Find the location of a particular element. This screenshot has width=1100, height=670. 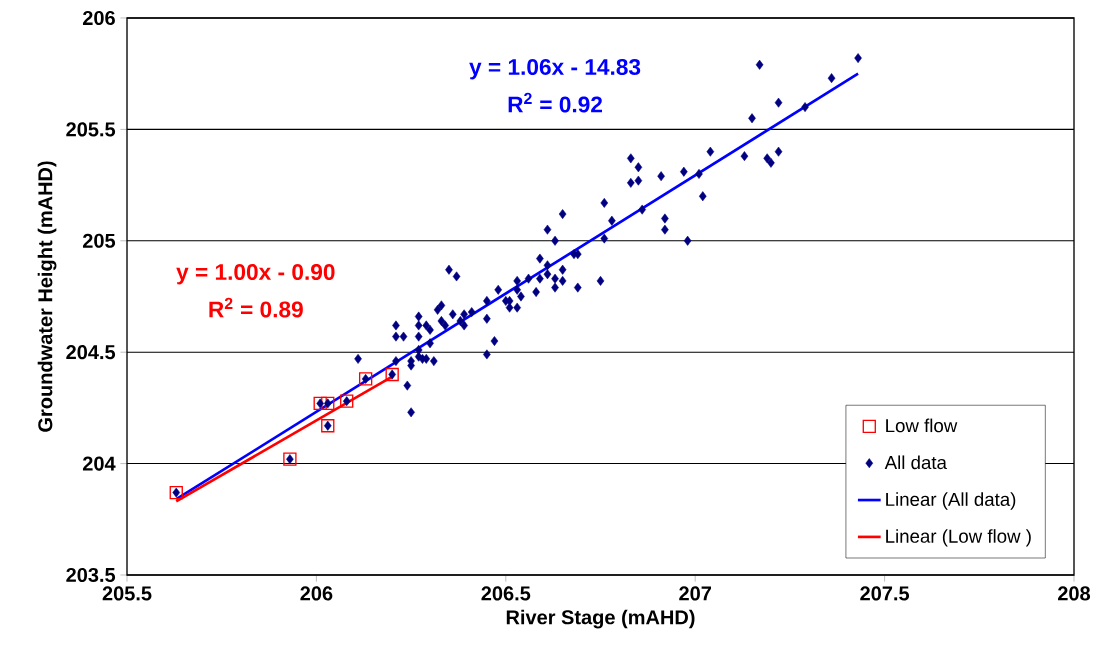

x-tick-label: 208 is located at coordinates (1074, 593).